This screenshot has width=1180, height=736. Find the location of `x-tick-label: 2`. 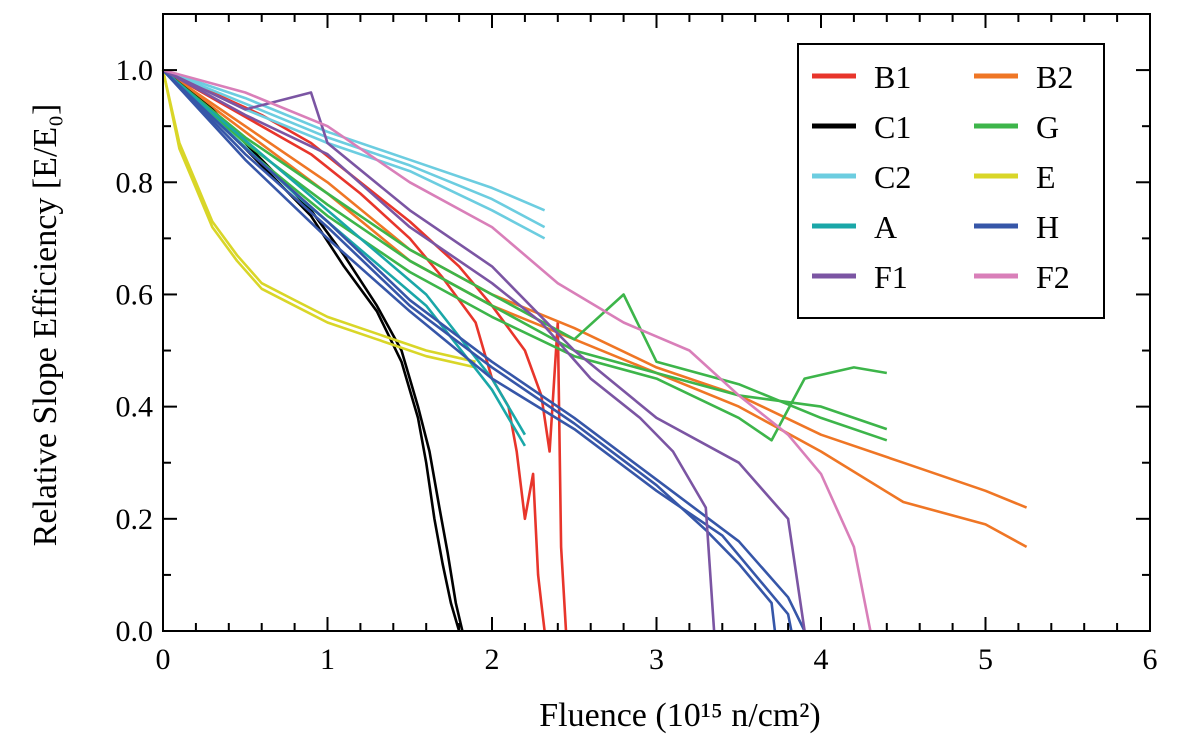

x-tick-label: 2 is located at coordinates (492, 659).